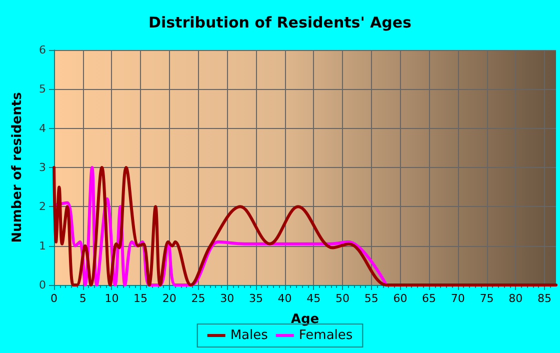 This screenshot has width=560, height=353. Describe the element at coordinates (227, 298) in the screenshot. I see `x-tick-label: 30` at that location.